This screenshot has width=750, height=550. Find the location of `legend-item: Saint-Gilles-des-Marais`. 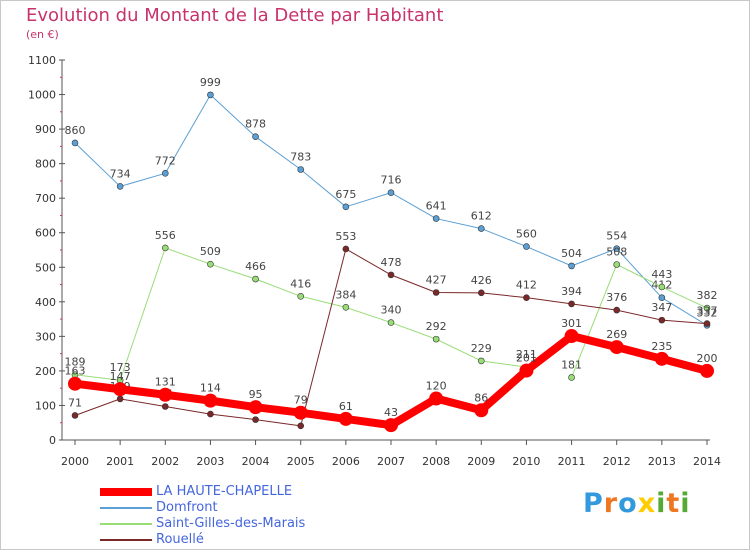

legend-item: Saint-Gilles-des-Marais is located at coordinates (250, 524).